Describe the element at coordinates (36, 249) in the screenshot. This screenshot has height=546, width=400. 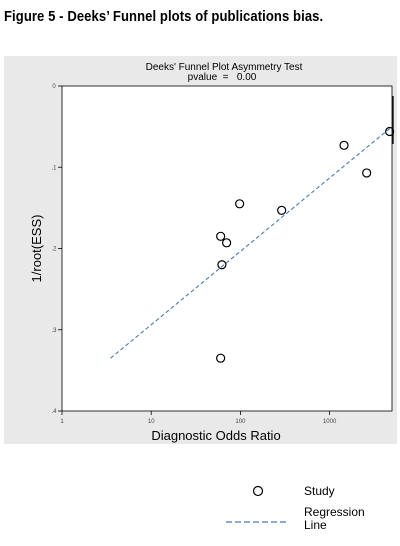
I see `y-axis-label: 1/root(ESS)` at that location.